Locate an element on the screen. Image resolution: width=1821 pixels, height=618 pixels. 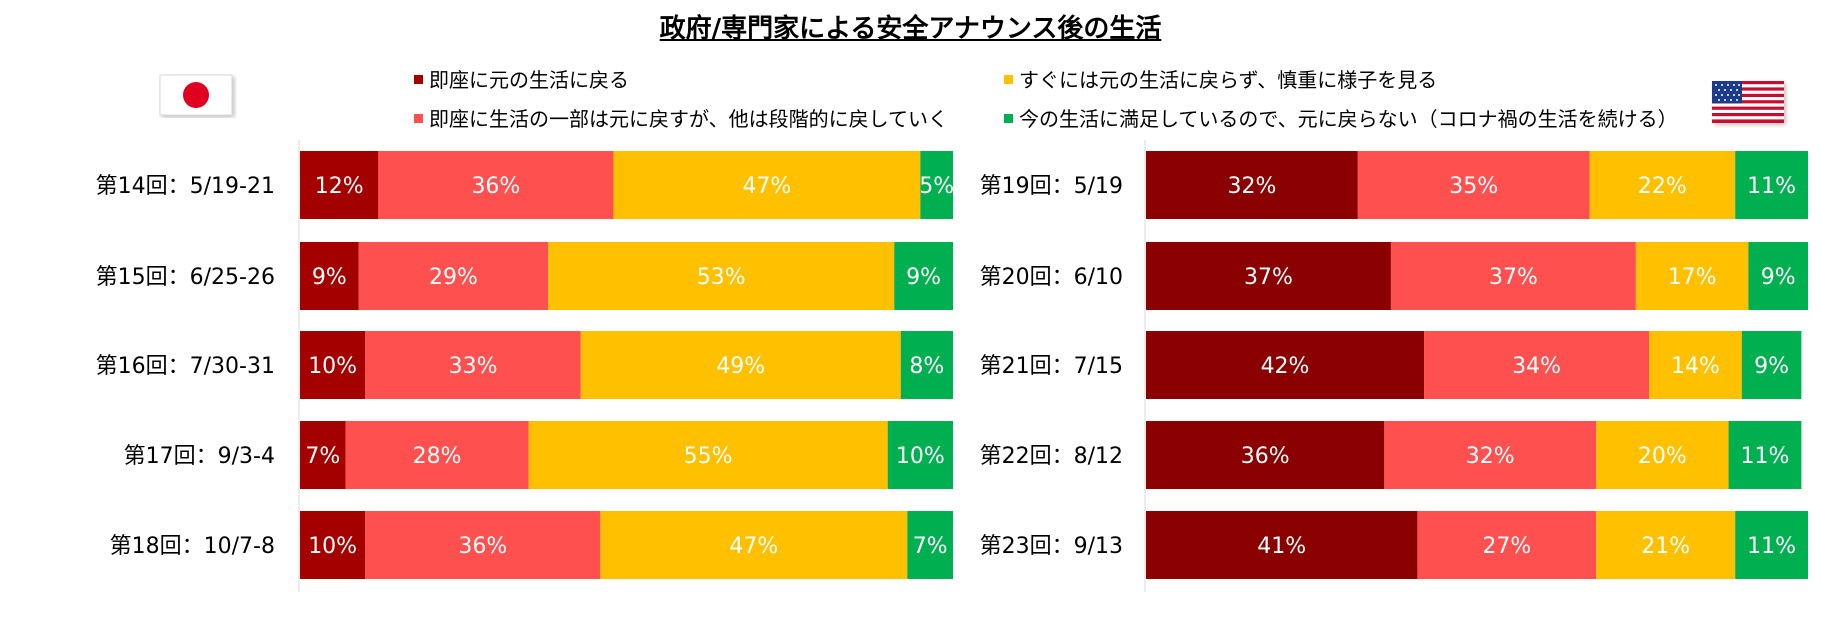
data-label: 42% is located at coordinates (1285, 366).